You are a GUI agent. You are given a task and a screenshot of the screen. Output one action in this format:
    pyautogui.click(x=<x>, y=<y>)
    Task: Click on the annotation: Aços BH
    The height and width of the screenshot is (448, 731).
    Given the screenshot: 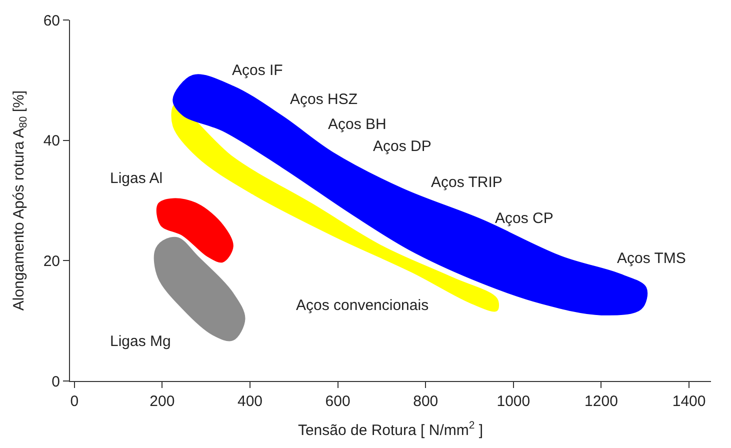 What is the action you would take?
    pyautogui.click(x=357, y=124)
    